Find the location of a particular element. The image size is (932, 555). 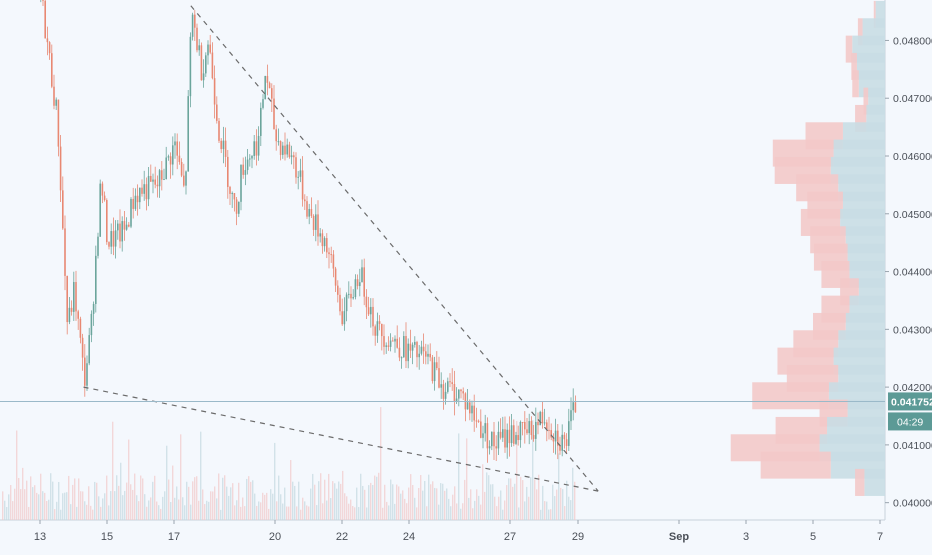

countdown-badge is located at coordinates (910, 421).